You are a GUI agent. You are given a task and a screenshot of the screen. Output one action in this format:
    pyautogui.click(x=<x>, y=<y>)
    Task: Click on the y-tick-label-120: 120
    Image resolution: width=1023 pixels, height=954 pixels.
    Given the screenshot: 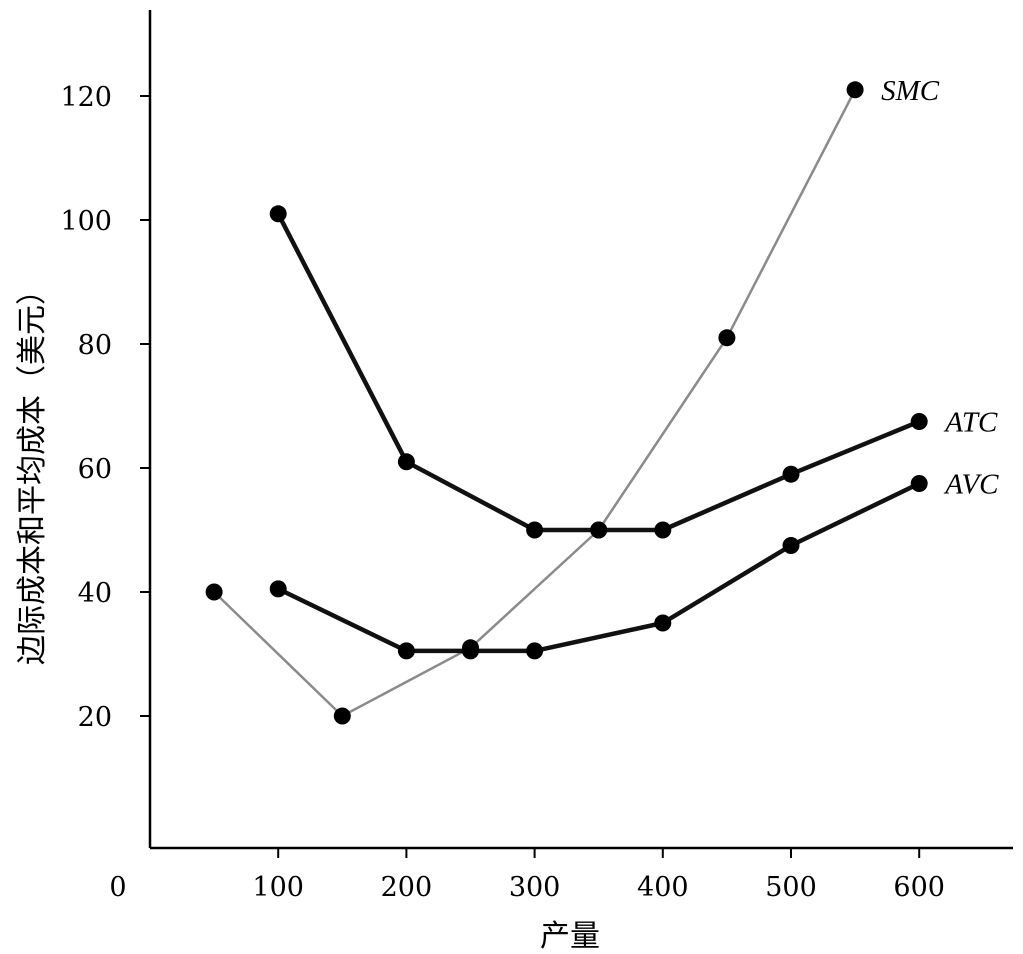 What is the action you would take?
    pyautogui.click(x=86, y=97)
    